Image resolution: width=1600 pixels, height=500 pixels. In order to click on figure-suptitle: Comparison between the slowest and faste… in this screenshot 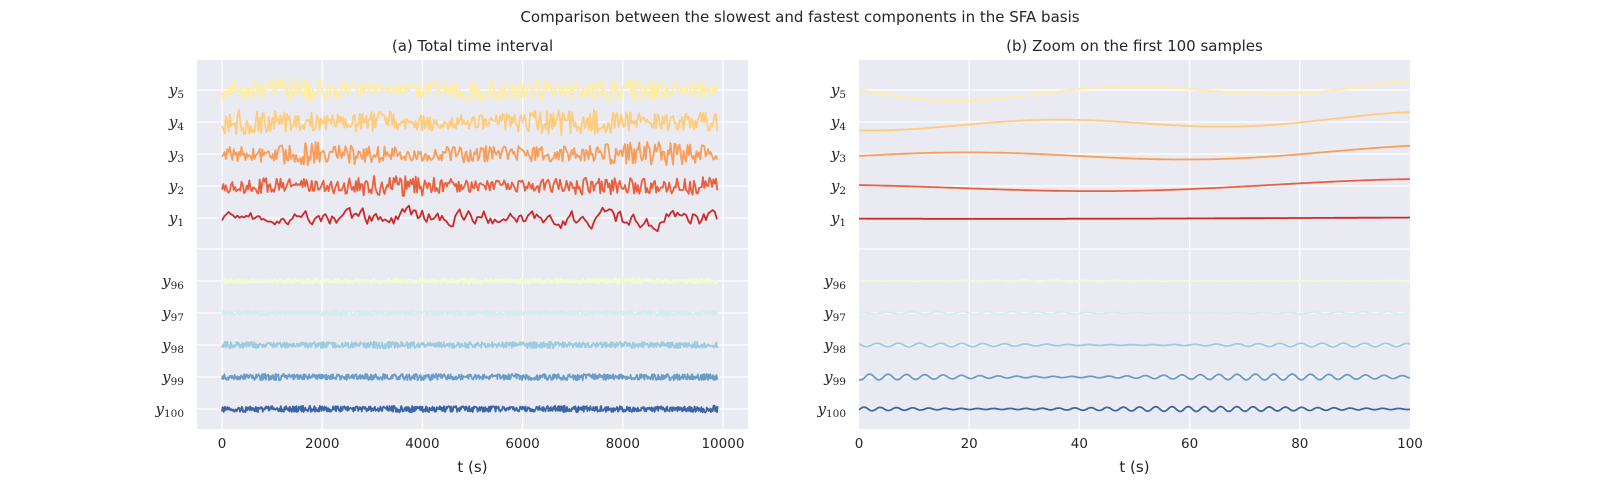, I will do `click(799, 17)`.